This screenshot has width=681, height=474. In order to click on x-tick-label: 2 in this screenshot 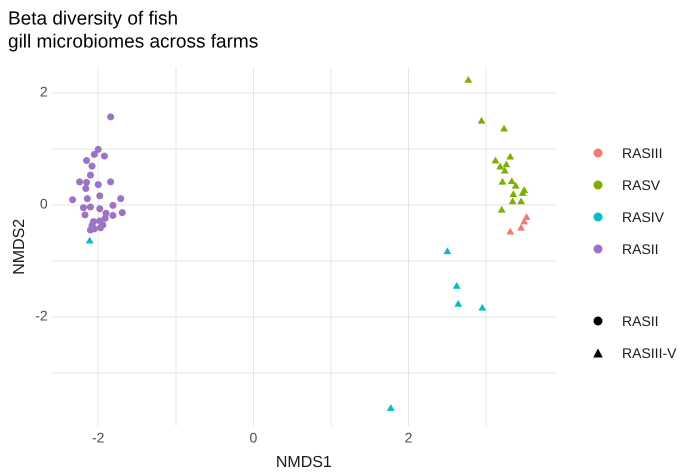, I will do `click(408, 437)`.